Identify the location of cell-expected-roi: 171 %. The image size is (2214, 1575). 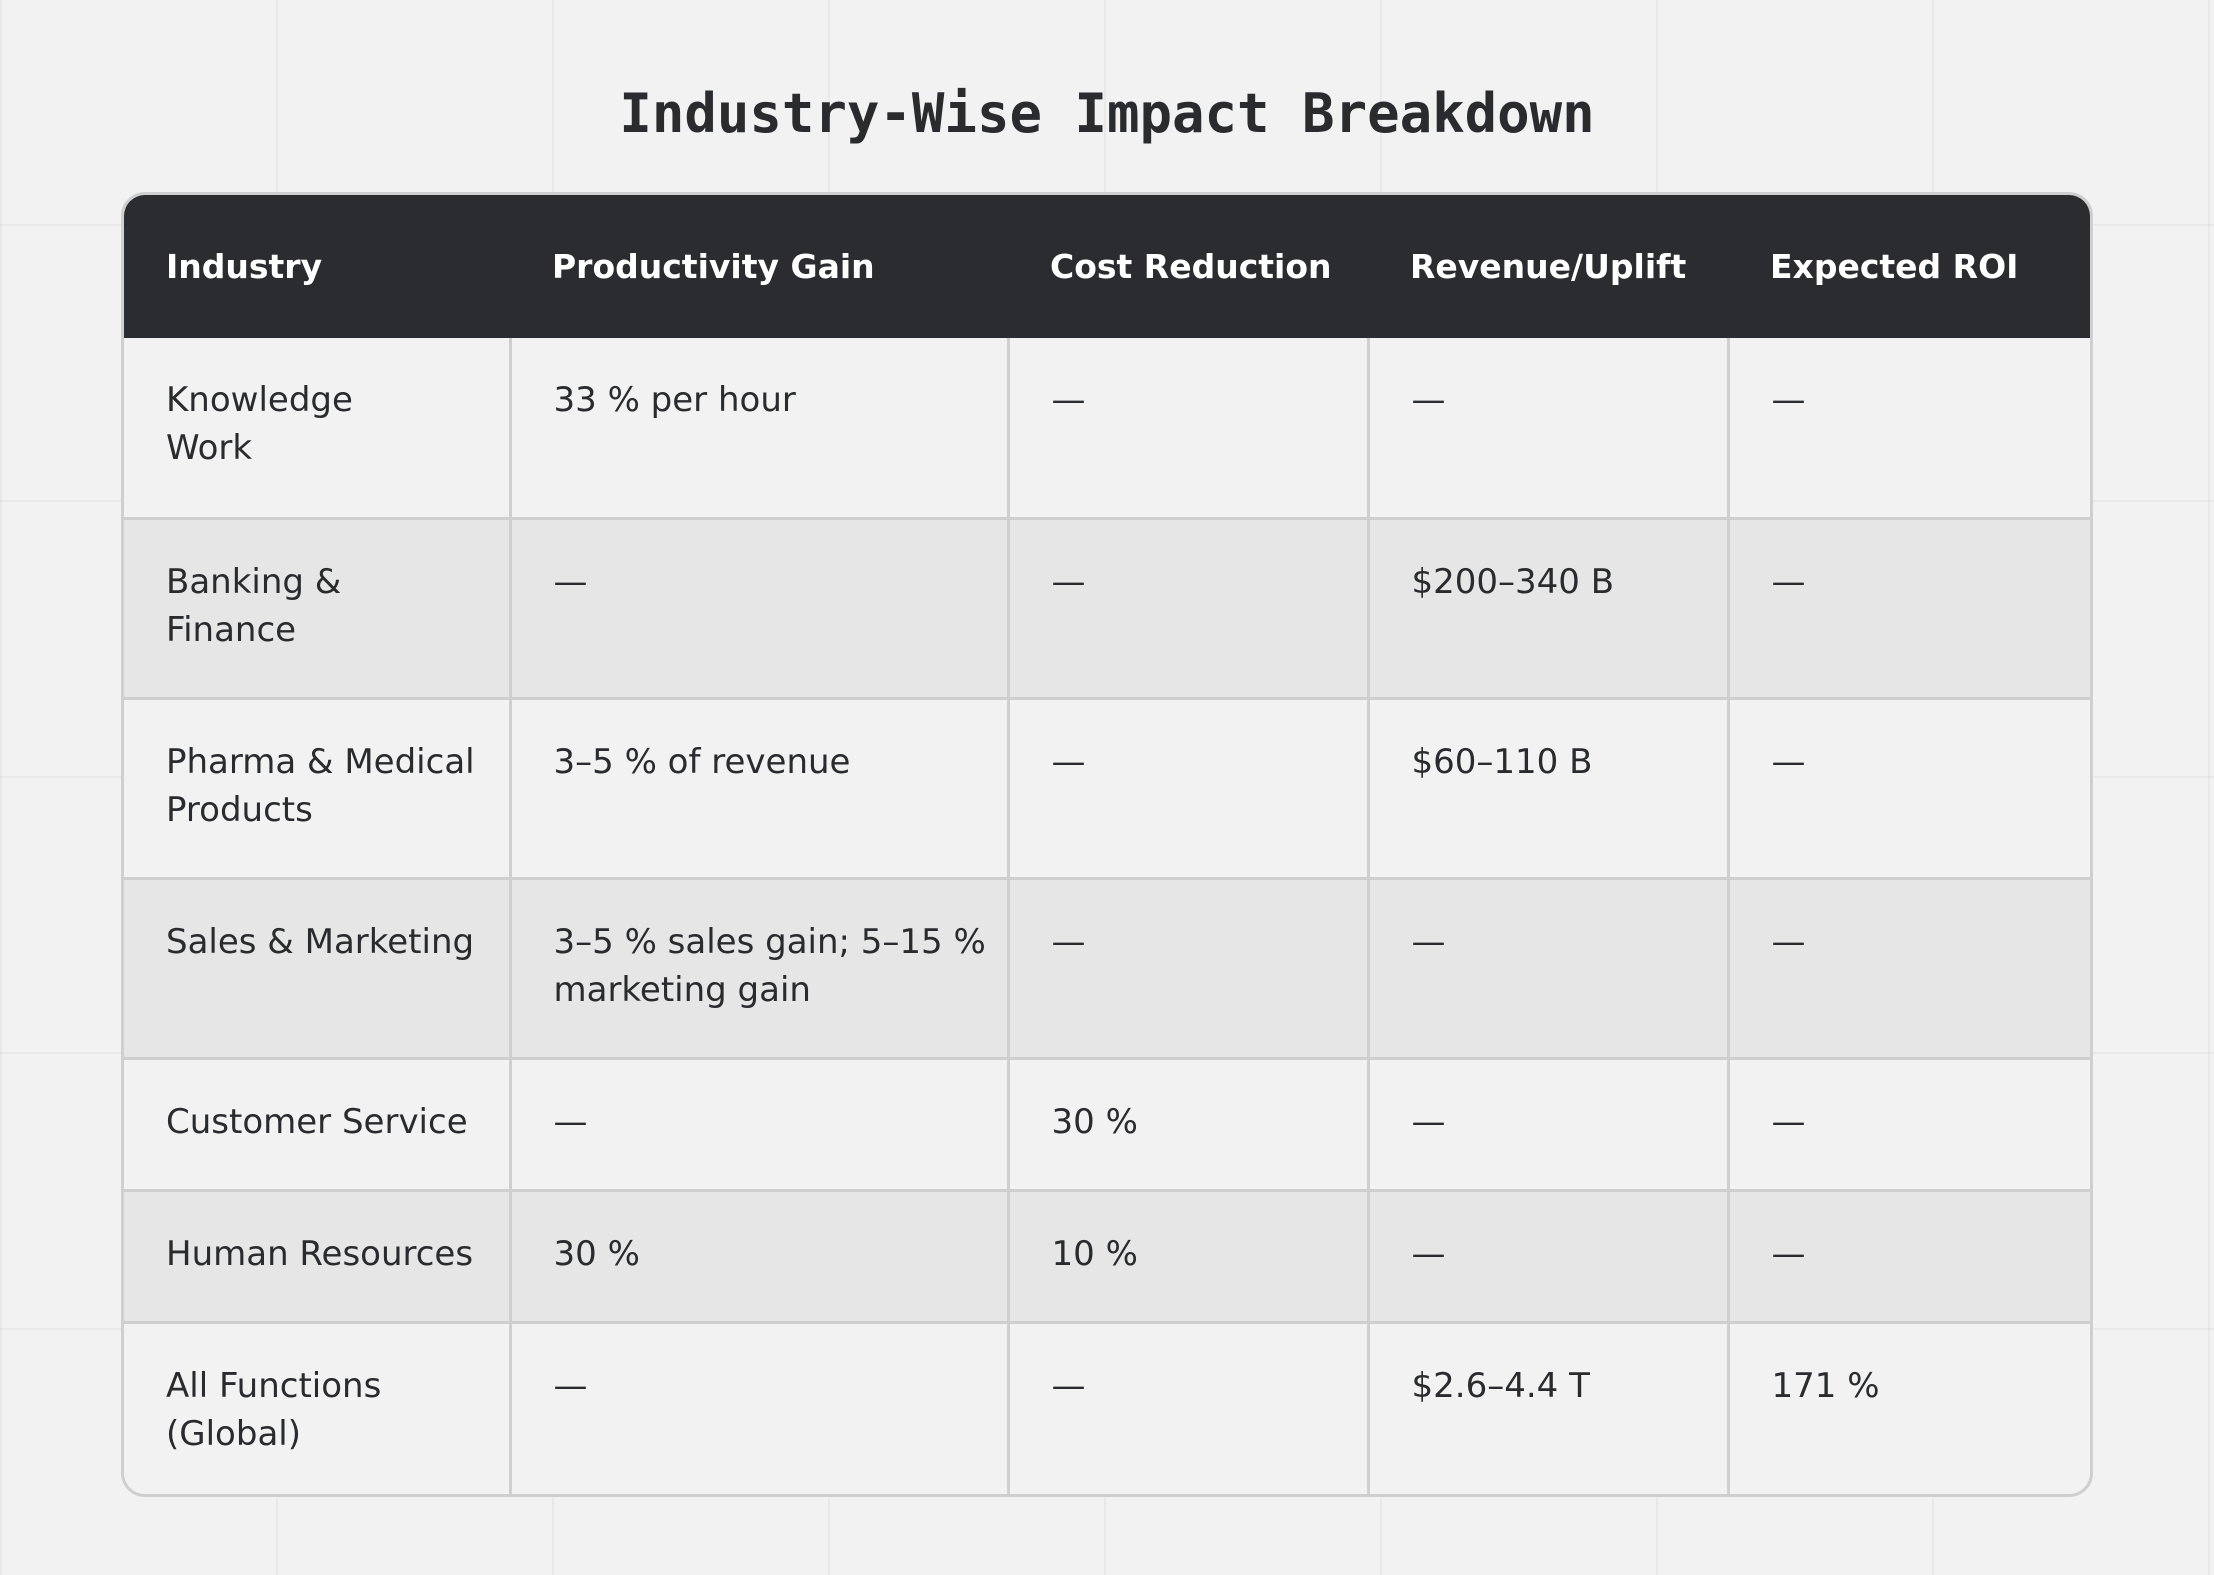
(1909, 1408).